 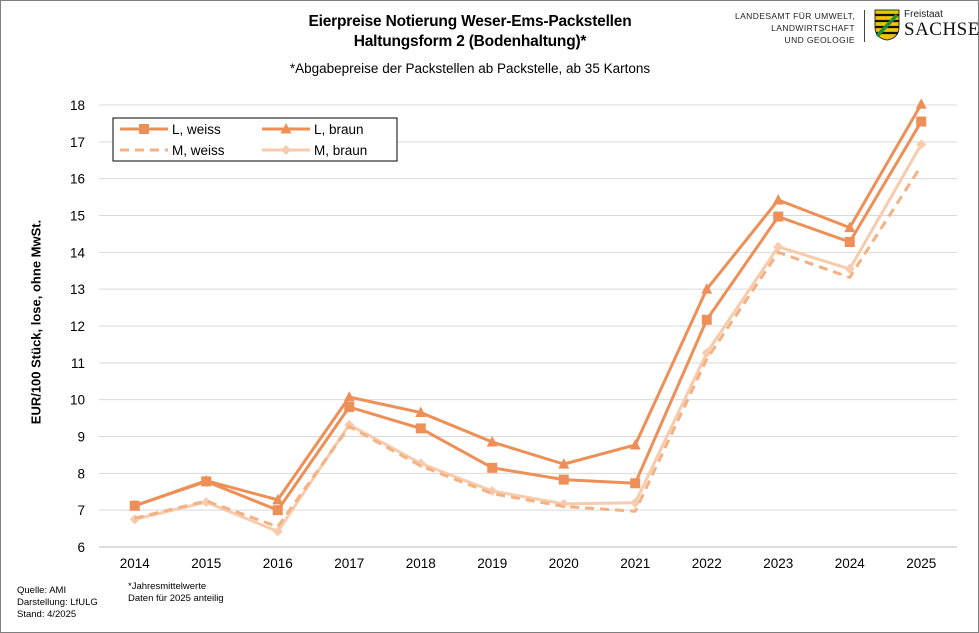 I want to click on footer-note-annual: *Jahresmittelwerte, so click(x=167, y=586).